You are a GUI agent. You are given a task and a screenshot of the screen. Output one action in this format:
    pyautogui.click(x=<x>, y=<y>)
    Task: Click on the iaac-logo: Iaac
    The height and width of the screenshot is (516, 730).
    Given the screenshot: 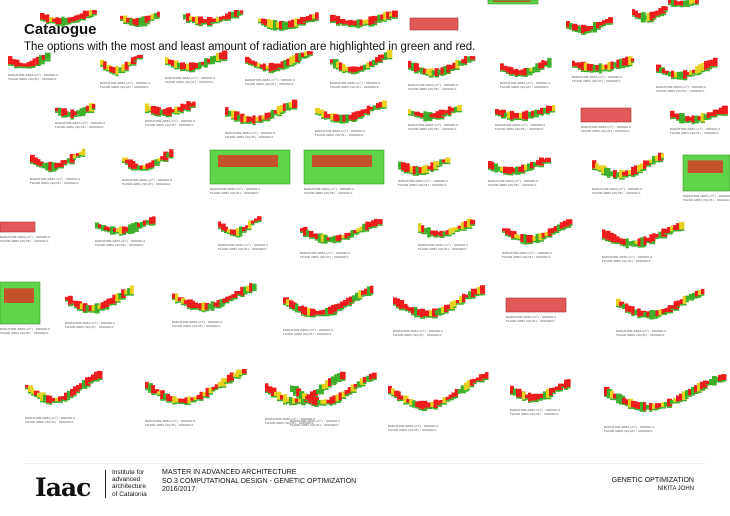 What is the action you would take?
    pyautogui.click(x=63, y=487)
    